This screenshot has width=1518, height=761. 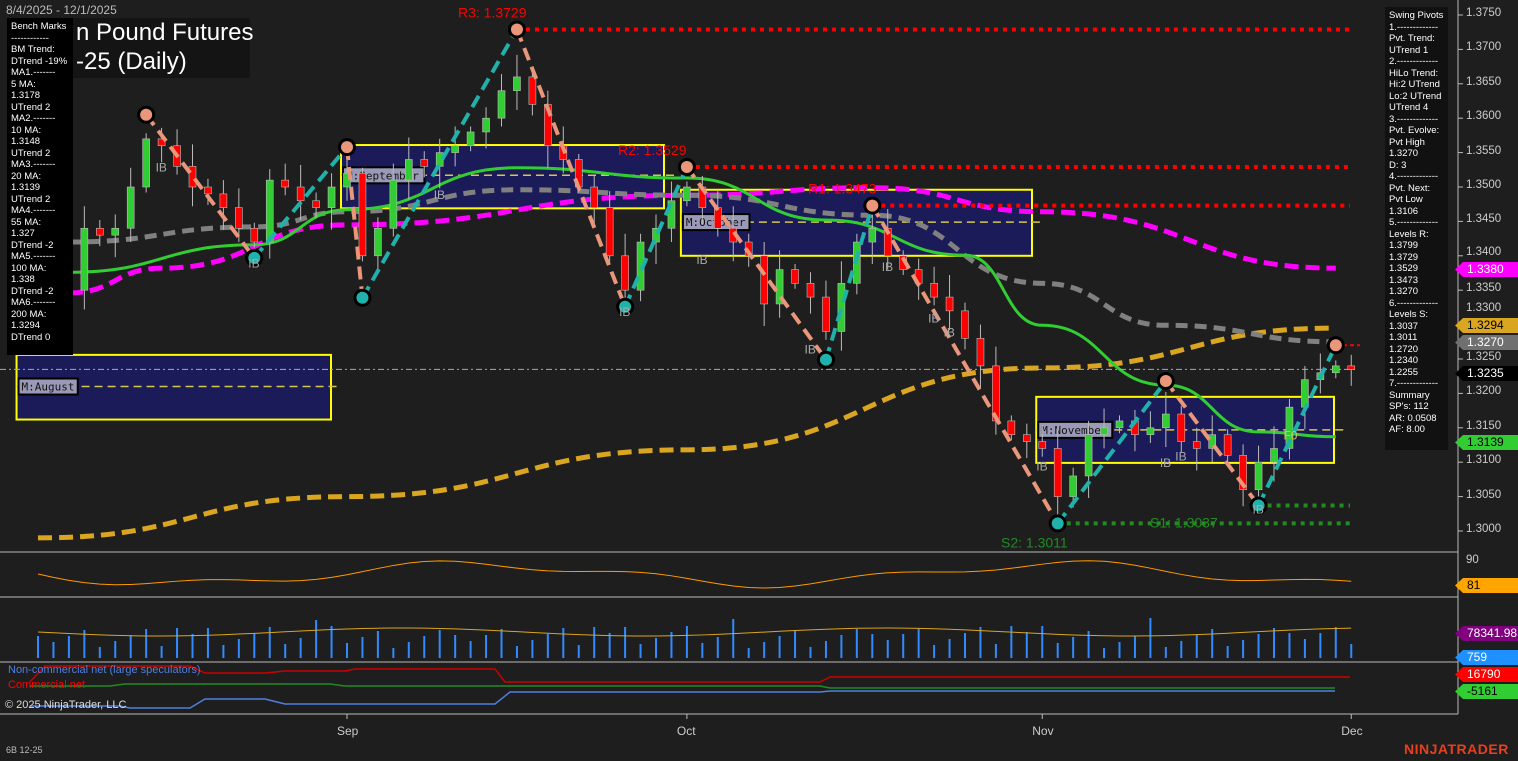 What do you see at coordinates (1414, 73) in the screenshot?
I see `pivot-line: HiLo Trend:` at bounding box center [1414, 73].